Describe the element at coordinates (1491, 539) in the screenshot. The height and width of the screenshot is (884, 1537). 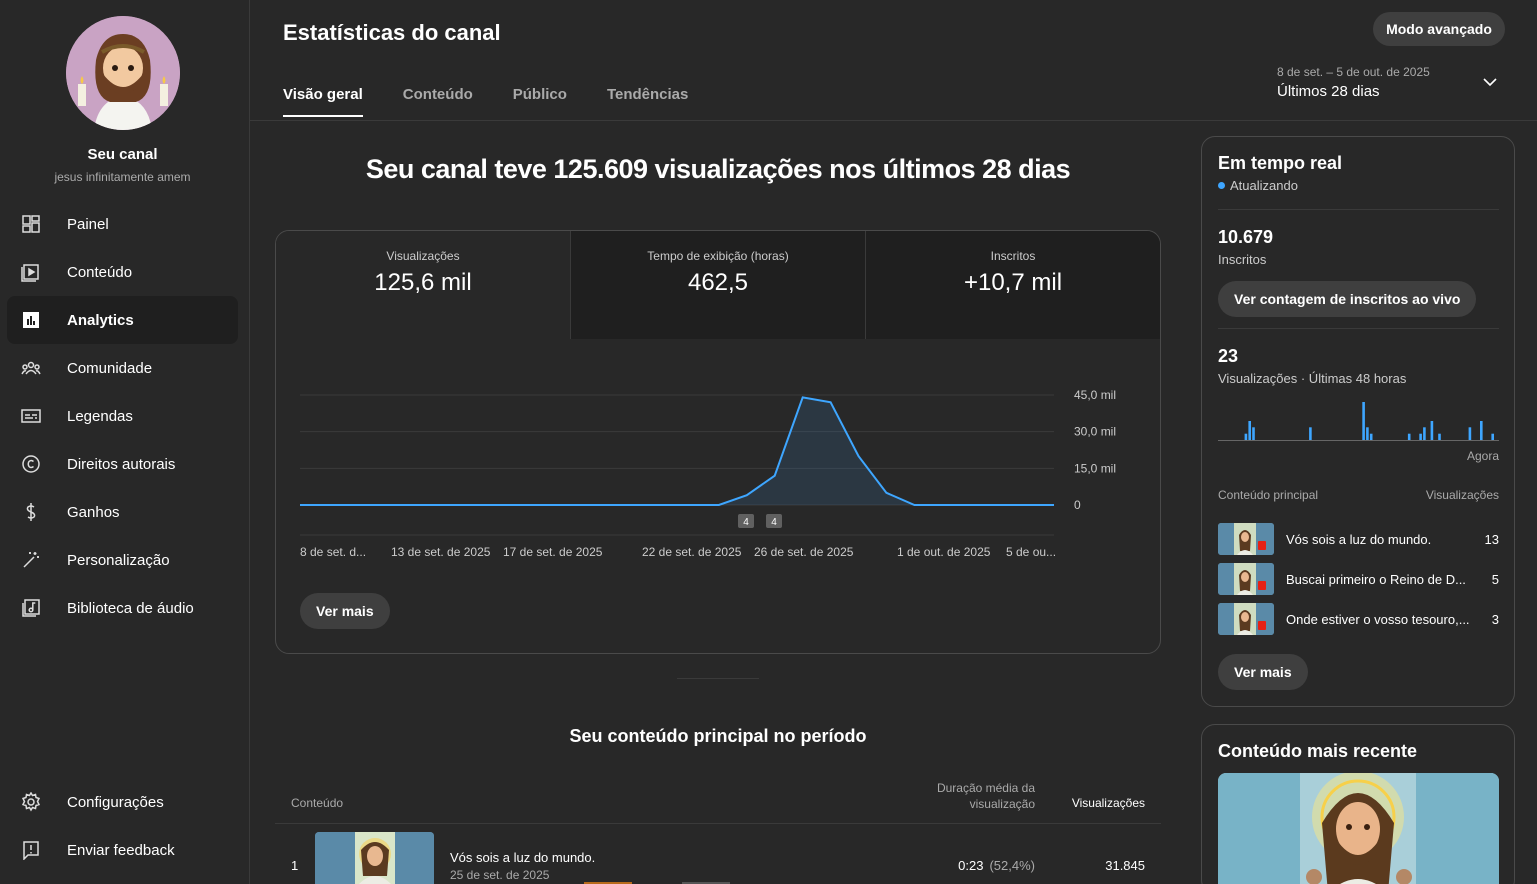
I see `realtime-item-views: 13` at that location.